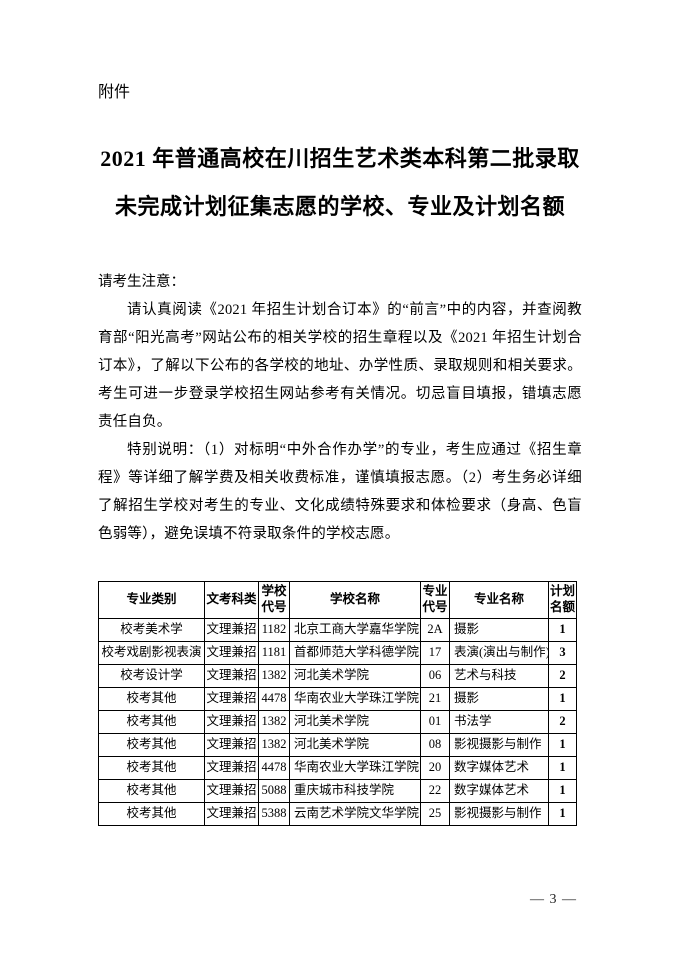  I want to click on table-row: 校考美术学 文理兼招 1182 北京工商大学嘉华学院 2A 摄影 1, so click(337, 630).